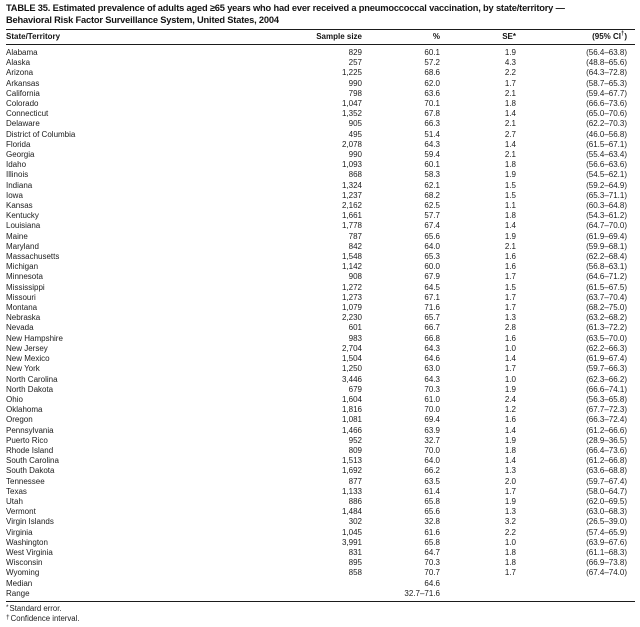 Image resolution: width=640 pixels, height=627 pixels. Describe the element at coordinates (351, 165) in the screenshot. I see `cell-sample-size: 1,093` at that location.